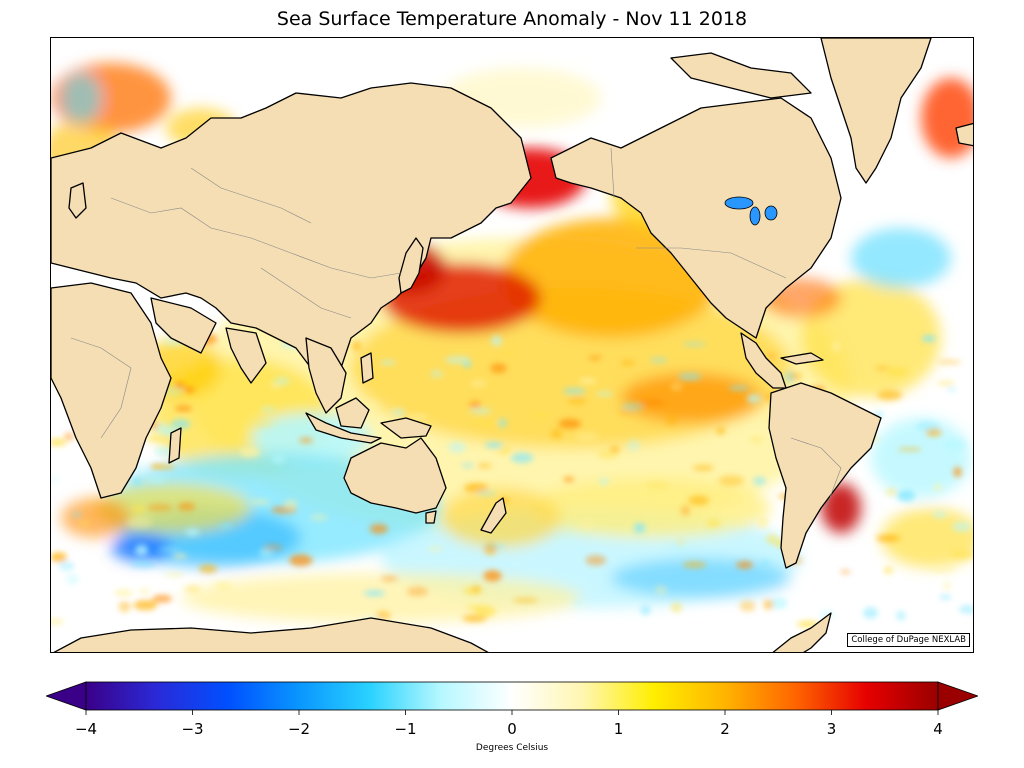 The image size is (1024, 768). Describe the element at coordinates (751, 211) in the screenshot. I see `great-lakes` at that location.